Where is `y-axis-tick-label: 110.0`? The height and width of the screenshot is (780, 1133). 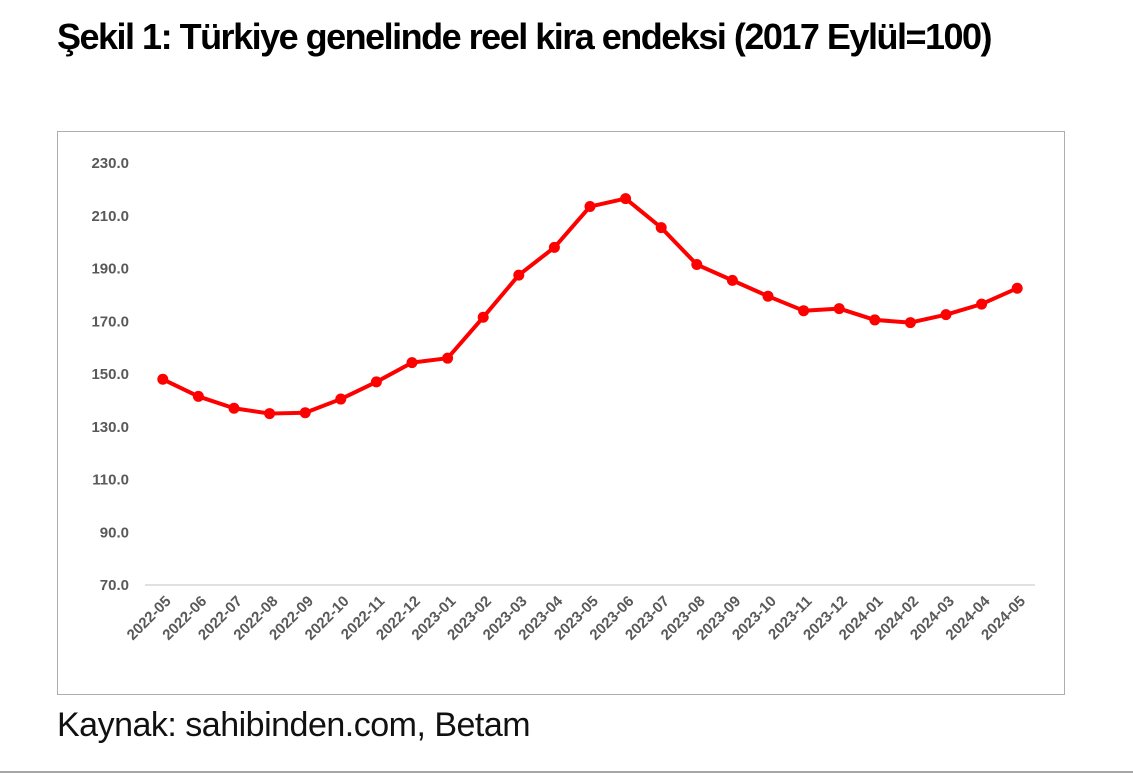 y-axis-tick-label: 110.0 is located at coordinates (110, 480).